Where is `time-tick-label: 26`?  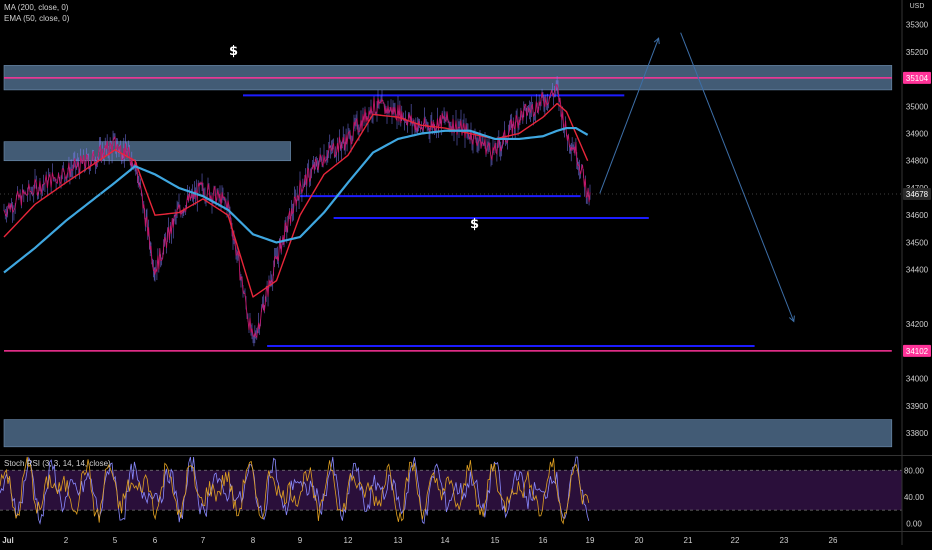 time-tick-label: 26 is located at coordinates (833, 540).